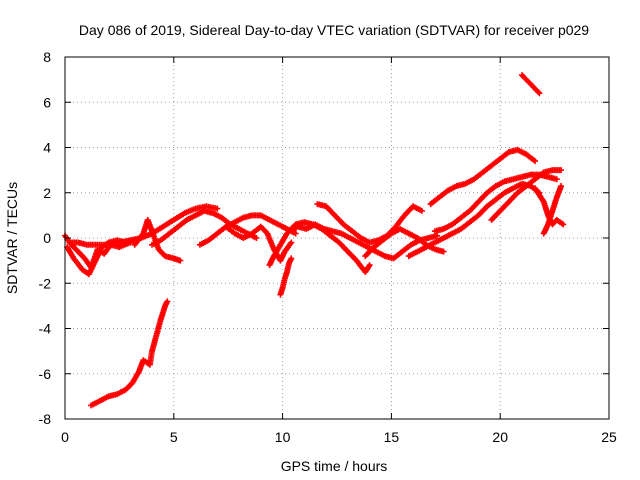 This screenshot has width=640, height=480. What do you see at coordinates (47, 57) in the screenshot?
I see `y-tick-label: 8` at bounding box center [47, 57].